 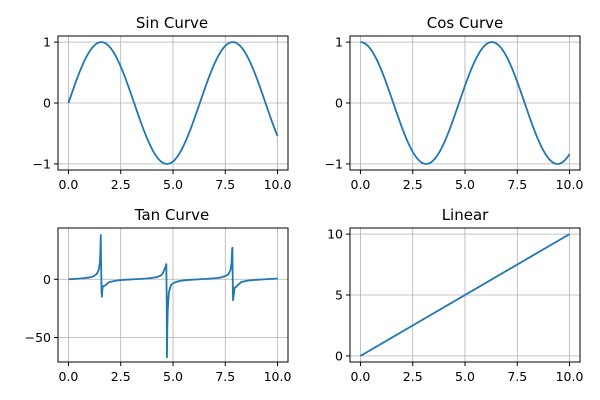 I want to click on tan-series-line, so click(x=173, y=296).